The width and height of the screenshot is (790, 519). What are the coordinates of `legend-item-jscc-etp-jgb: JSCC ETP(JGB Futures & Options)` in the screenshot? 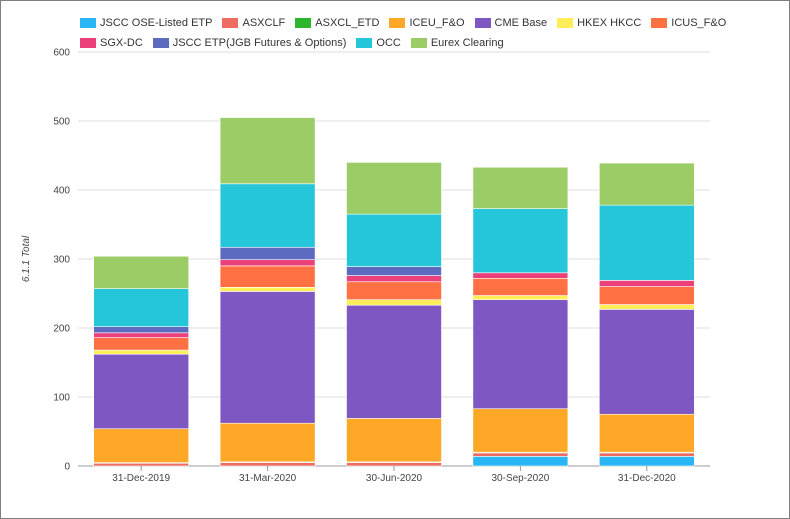 It's located at (249, 43).